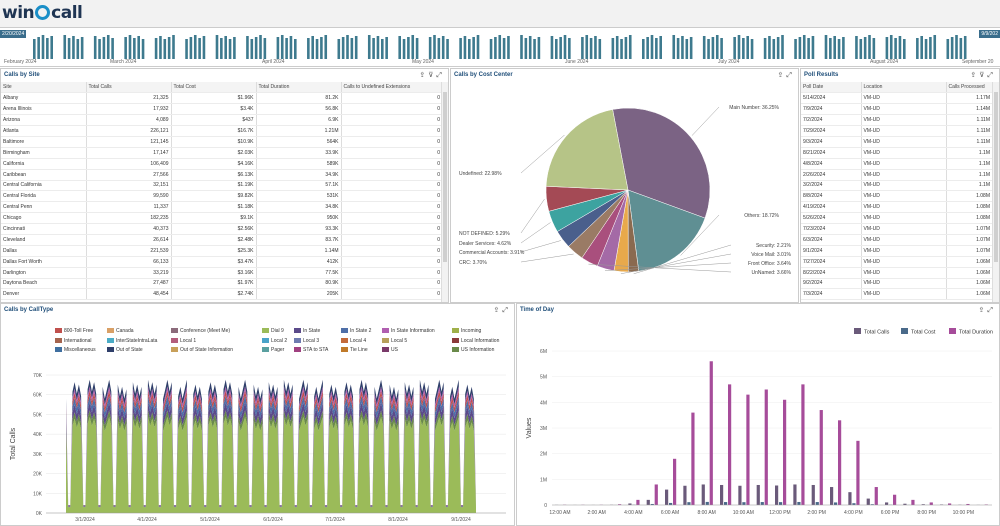 The width and height of the screenshot is (1000, 526). Describe the element at coordinates (222, 175) in the screenshot. I see `table-row: Caribbean 27,566 $6.13K 34.9K 0` at that location.